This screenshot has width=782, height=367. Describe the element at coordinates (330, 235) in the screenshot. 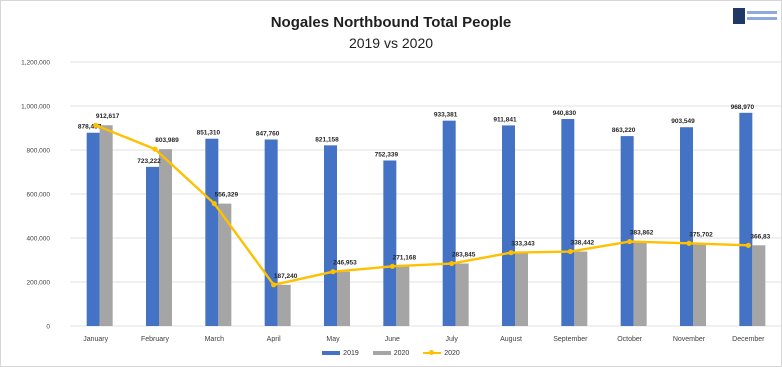

I see `bar-2019-may` at that location.